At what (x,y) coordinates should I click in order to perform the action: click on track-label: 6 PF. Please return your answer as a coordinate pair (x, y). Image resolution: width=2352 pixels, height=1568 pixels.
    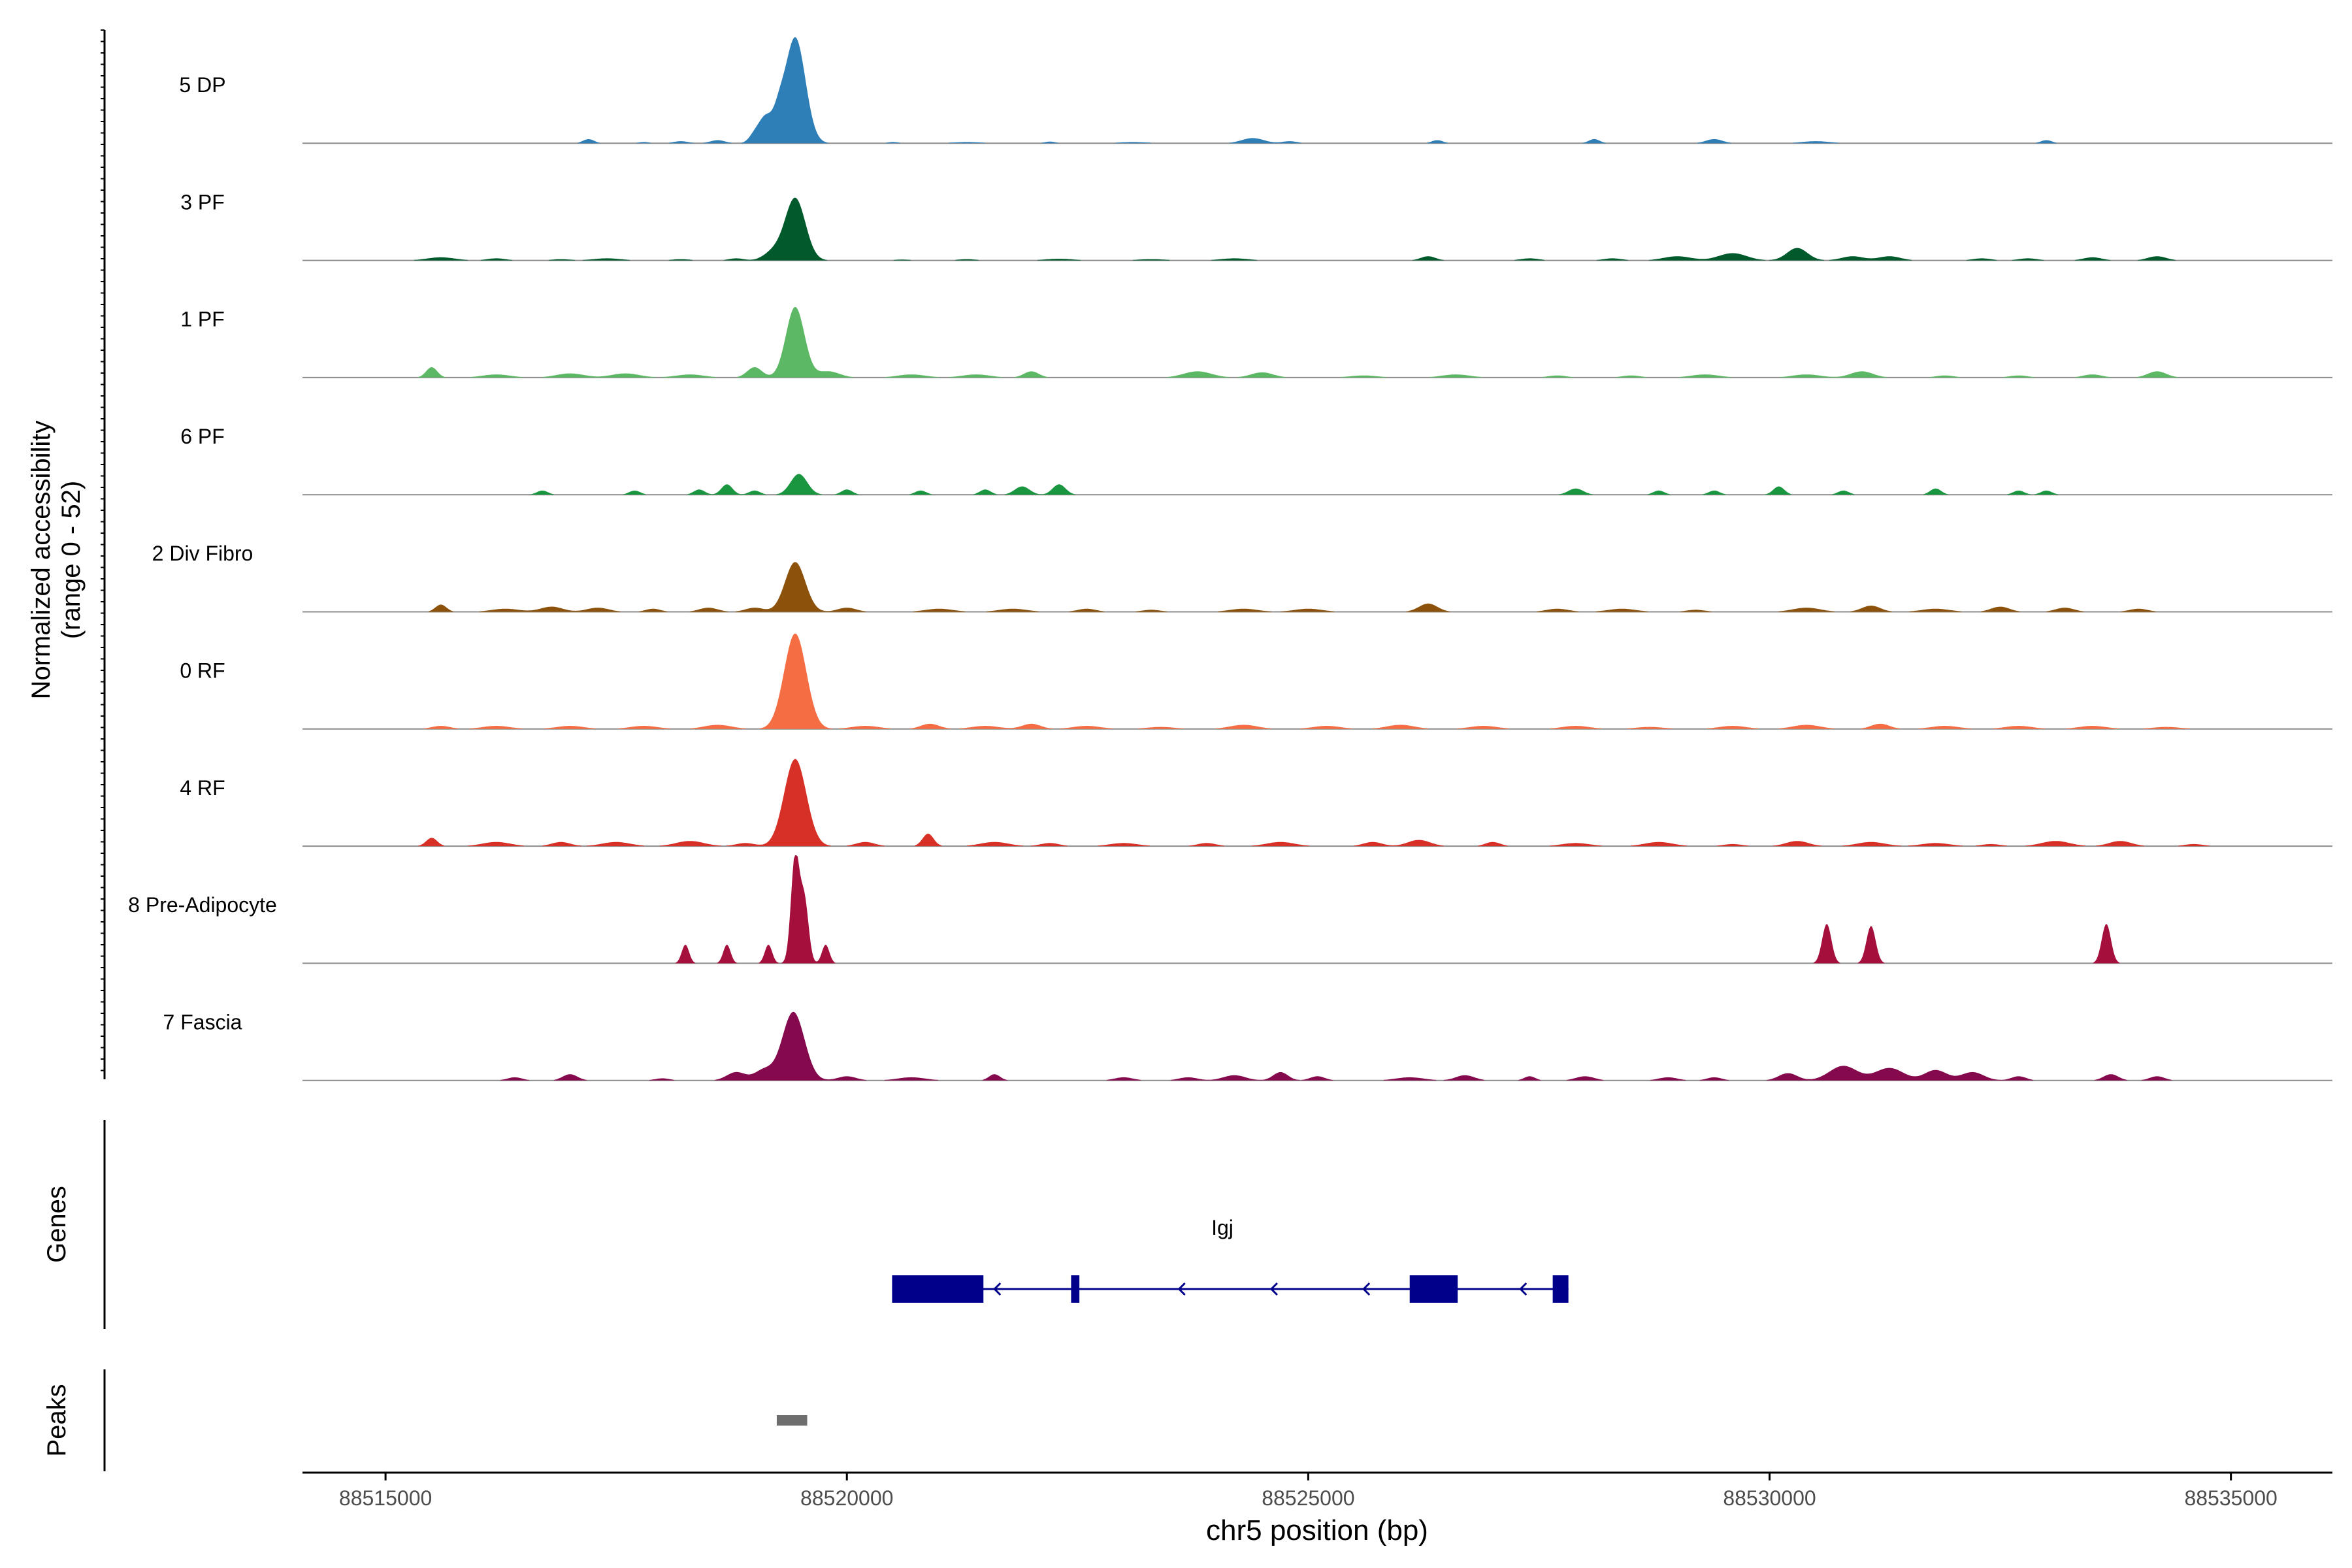
    Looking at the image, I should click on (202, 436).